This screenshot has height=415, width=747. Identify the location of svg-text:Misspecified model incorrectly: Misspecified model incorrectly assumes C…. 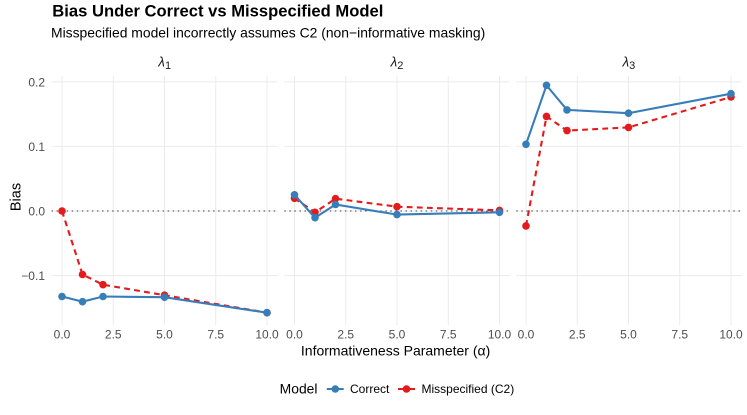
(268, 33).